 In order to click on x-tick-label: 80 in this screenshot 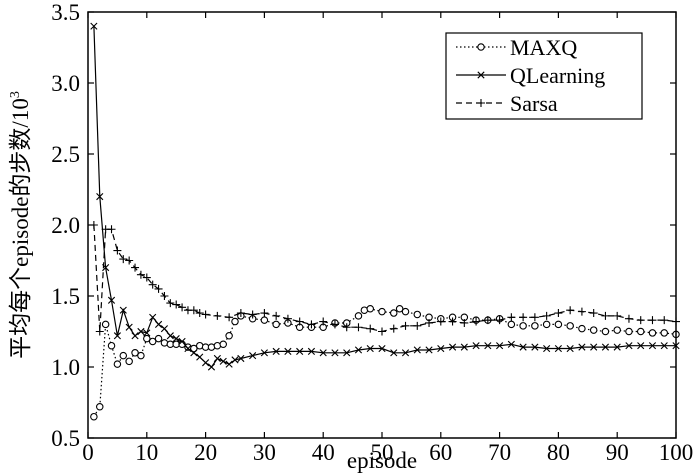, I will do `click(558, 452)`.